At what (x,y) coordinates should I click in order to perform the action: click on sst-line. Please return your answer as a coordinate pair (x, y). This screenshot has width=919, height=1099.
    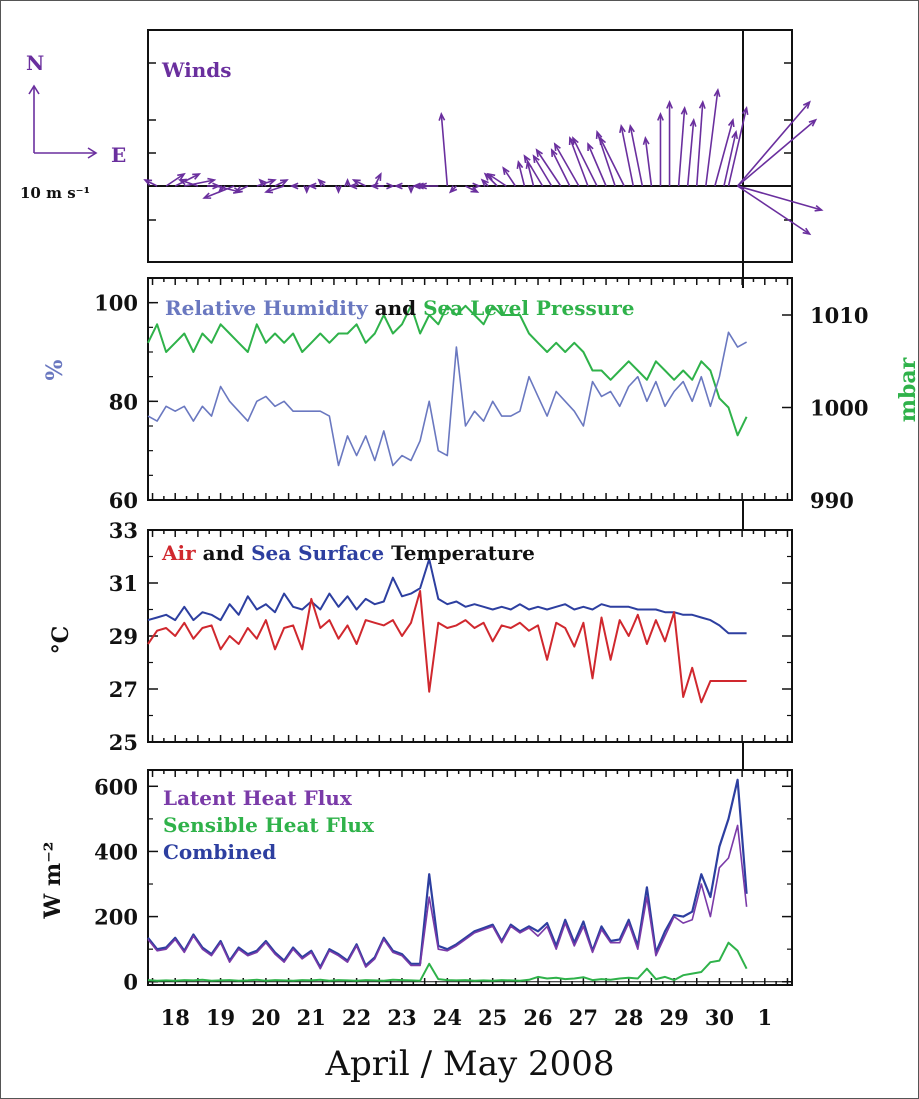
    Looking at the image, I should click on (447, 596).